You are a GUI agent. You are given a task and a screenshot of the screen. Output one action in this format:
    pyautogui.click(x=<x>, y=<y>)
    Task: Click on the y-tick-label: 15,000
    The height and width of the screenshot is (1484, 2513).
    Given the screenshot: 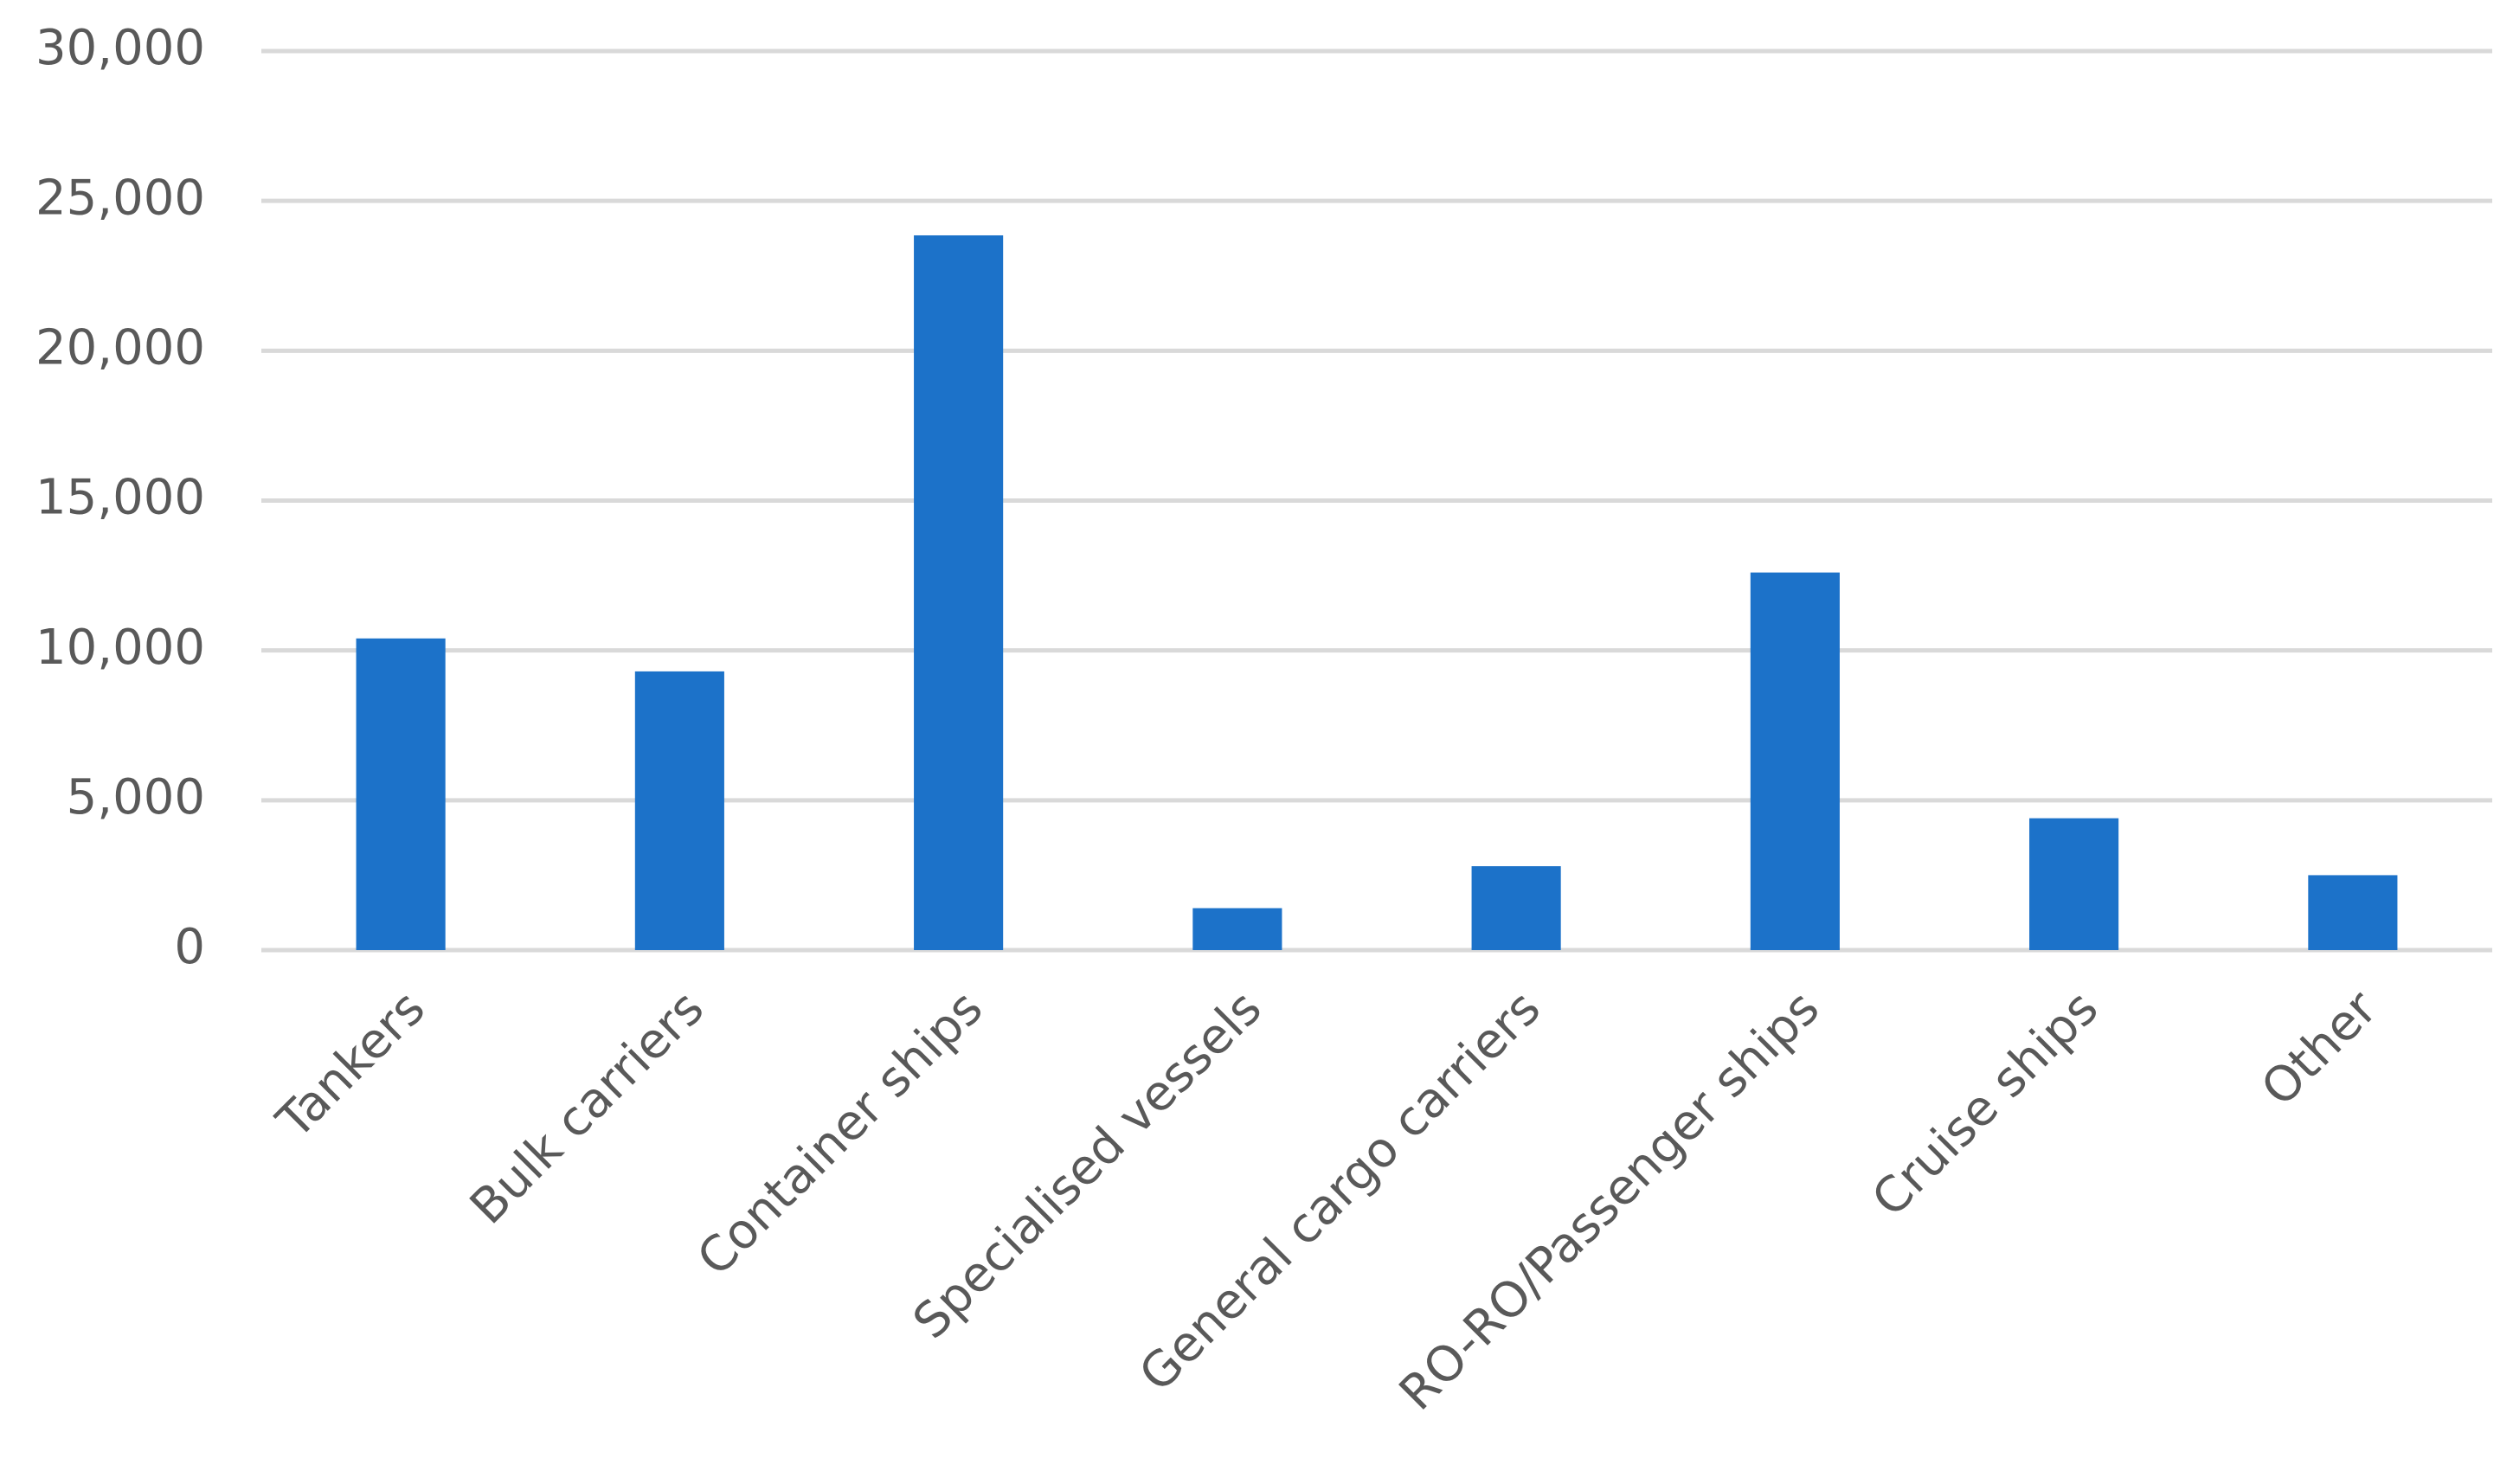 What is the action you would take?
    pyautogui.click(x=120, y=498)
    